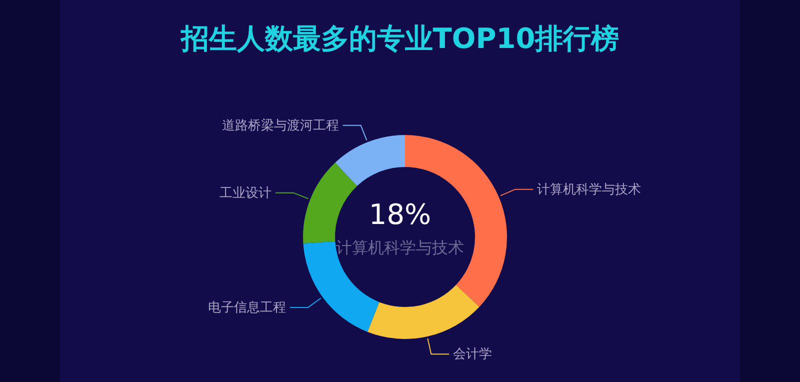 Image resolution: width=800 pixels, height=382 pixels. What do you see at coordinates (472, 354) in the screenshot?
I see `slice-label: 会计学` at bounding box center [472, 354].